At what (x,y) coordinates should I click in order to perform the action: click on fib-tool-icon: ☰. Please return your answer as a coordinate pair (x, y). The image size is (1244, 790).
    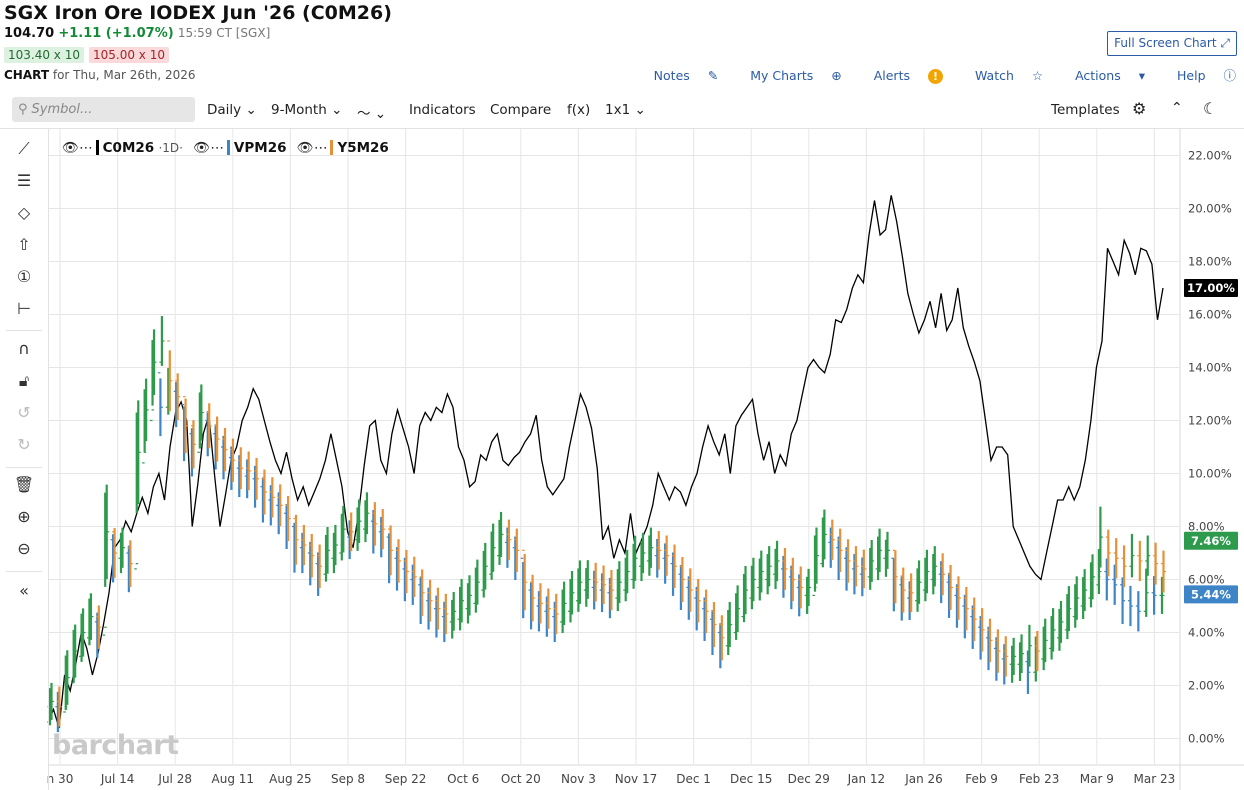
    Looking at the image, I should click on (24, 180).